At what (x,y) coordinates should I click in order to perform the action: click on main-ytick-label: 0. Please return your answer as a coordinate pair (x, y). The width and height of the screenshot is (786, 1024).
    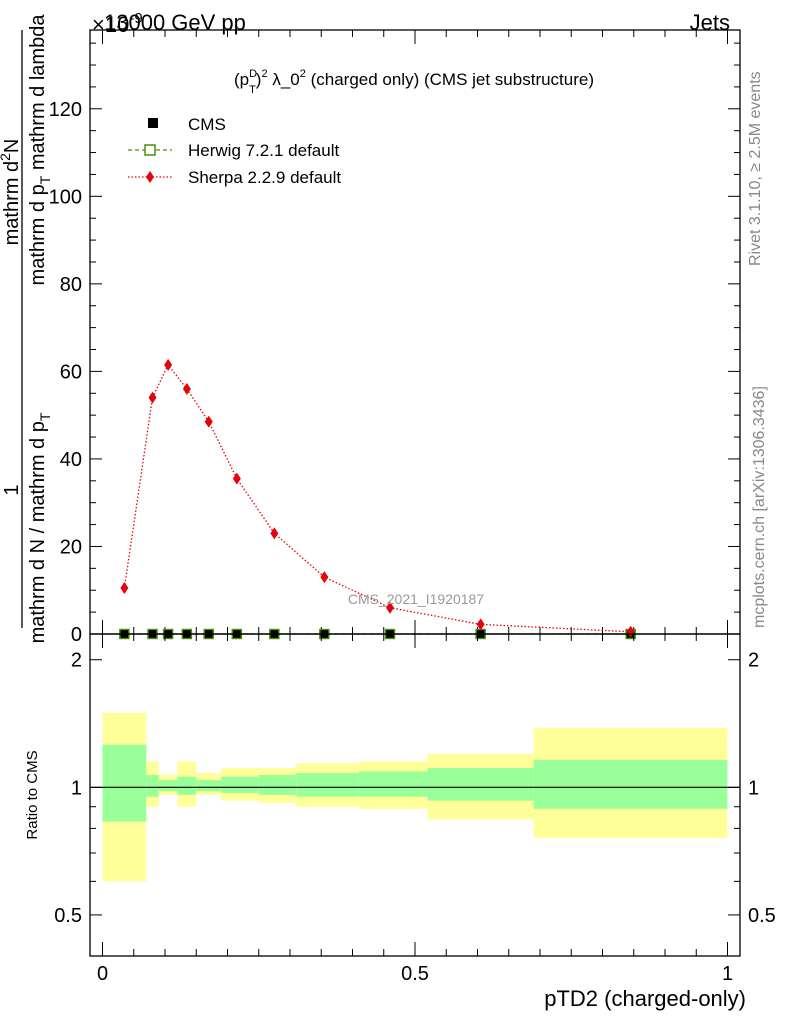
    Looking at the image, I should click on (76, 635).